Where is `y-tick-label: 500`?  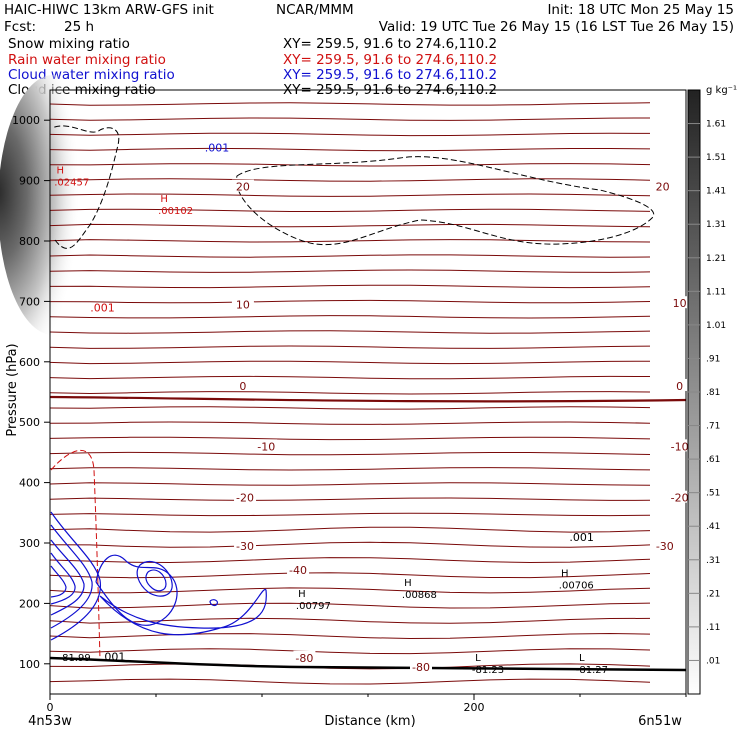 y-tick-label: 500 is located at coordinates (29, 422).